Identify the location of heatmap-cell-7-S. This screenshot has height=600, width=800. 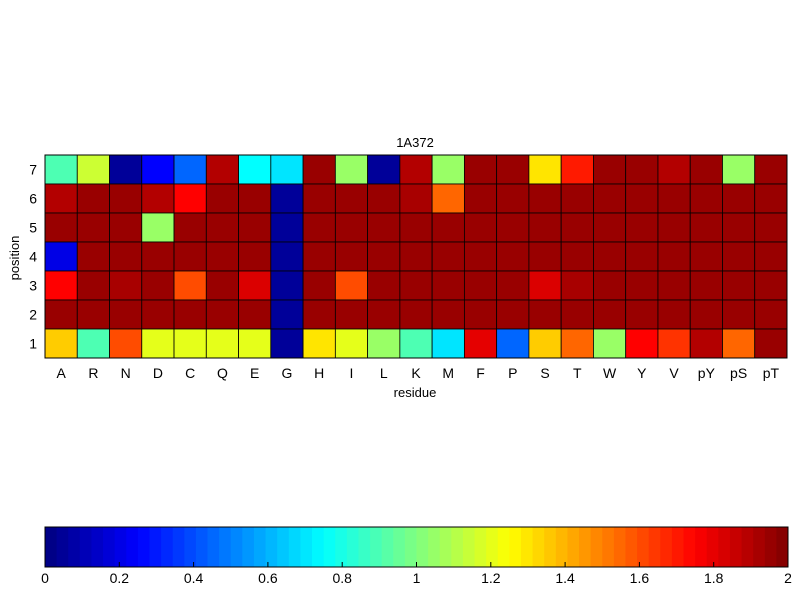
(545, 169).